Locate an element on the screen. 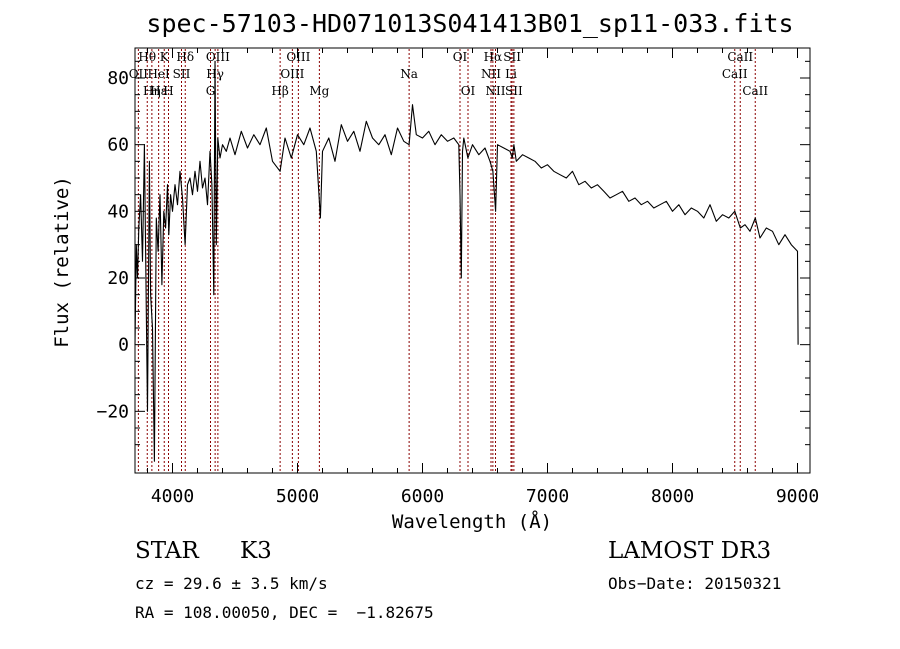 The image size is (900, 649). spectral-line-label: Hδ is located at coordinates (185, 57).